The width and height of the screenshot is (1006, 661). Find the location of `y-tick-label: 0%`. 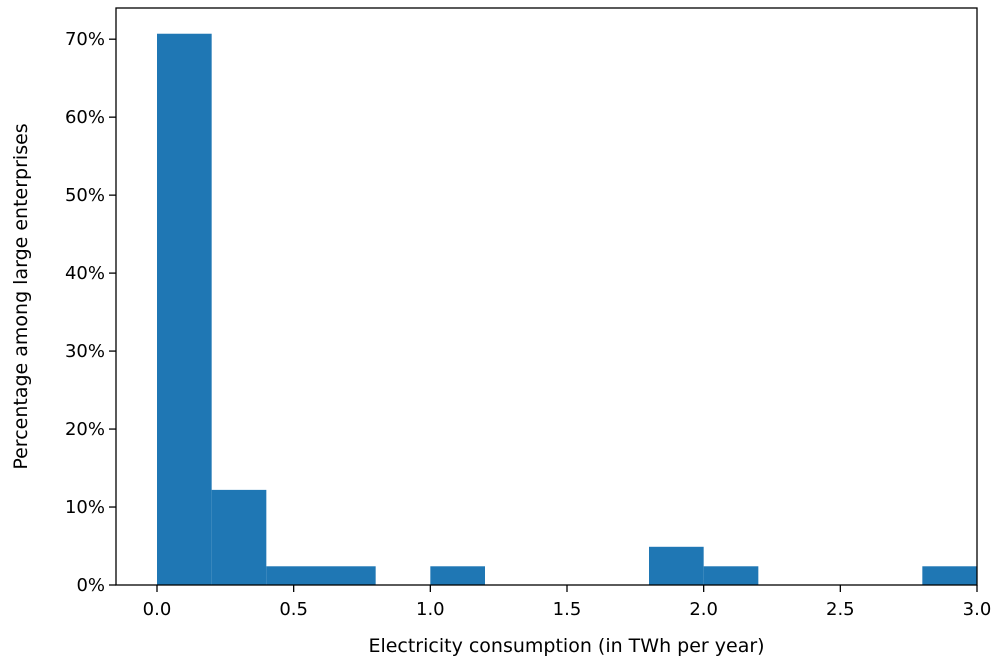

y-tick-label: 0% is located at coordinates (90, 585).